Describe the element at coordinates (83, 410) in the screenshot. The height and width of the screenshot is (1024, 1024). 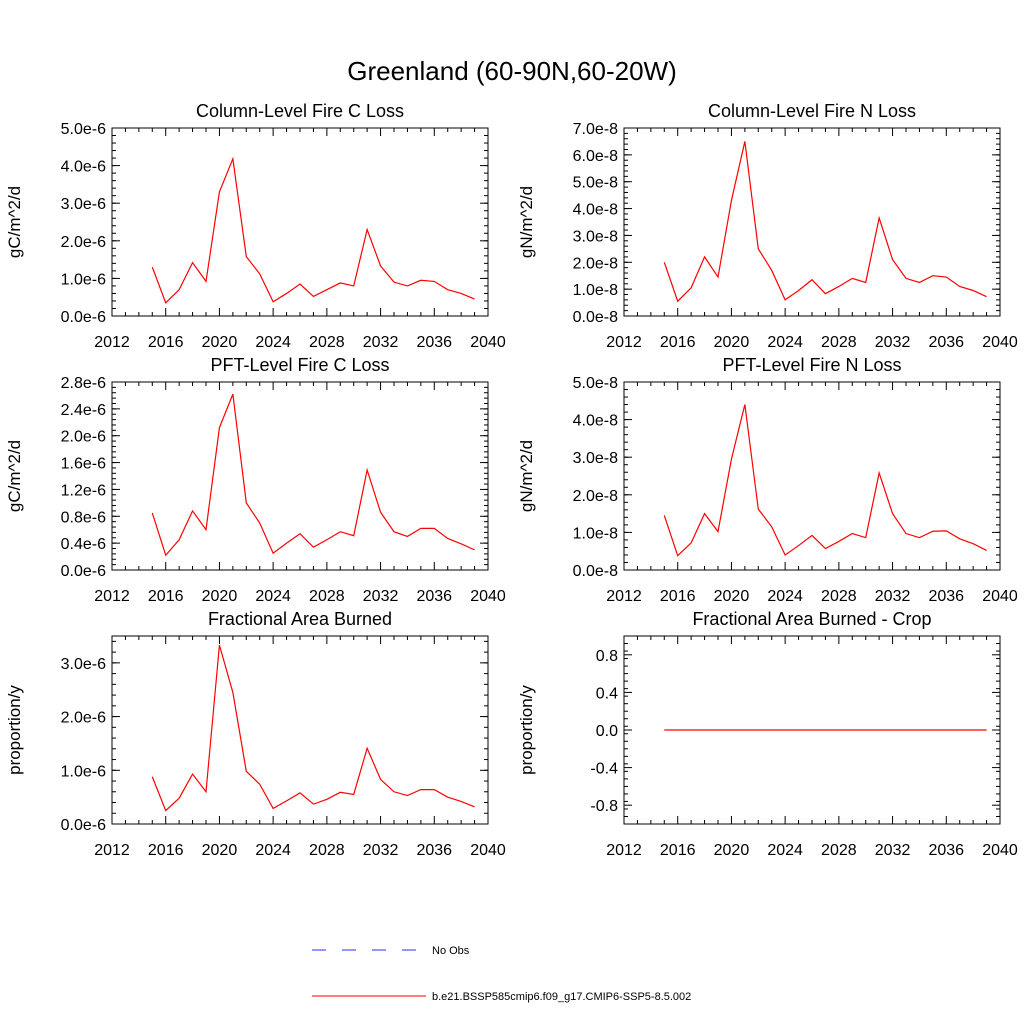
I see `y-tick-label: 2.4e-6` at that location.